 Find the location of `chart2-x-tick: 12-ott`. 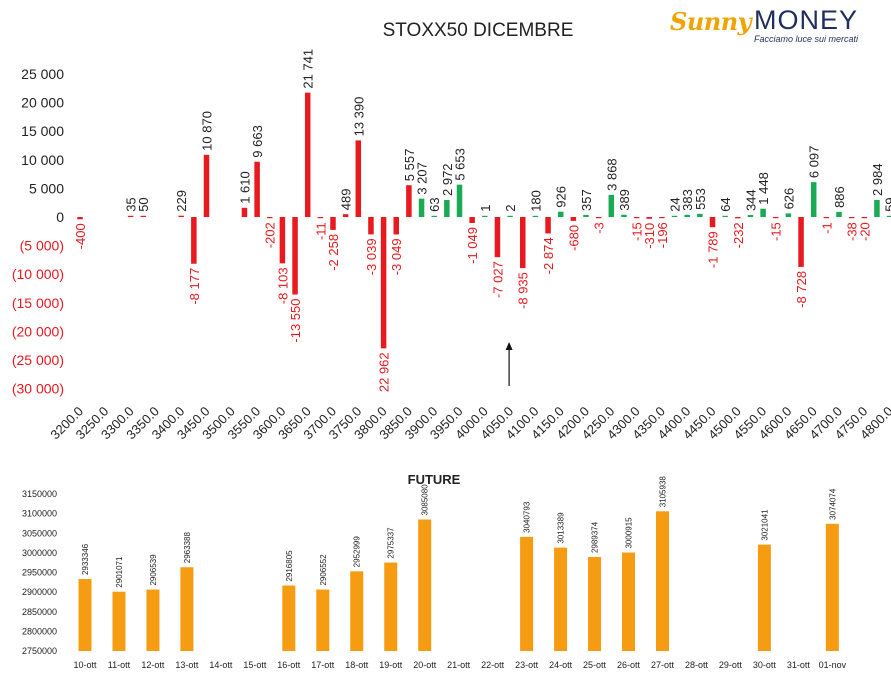

chart2-x-tick: 12-ott is located at coordinates (153, 665).